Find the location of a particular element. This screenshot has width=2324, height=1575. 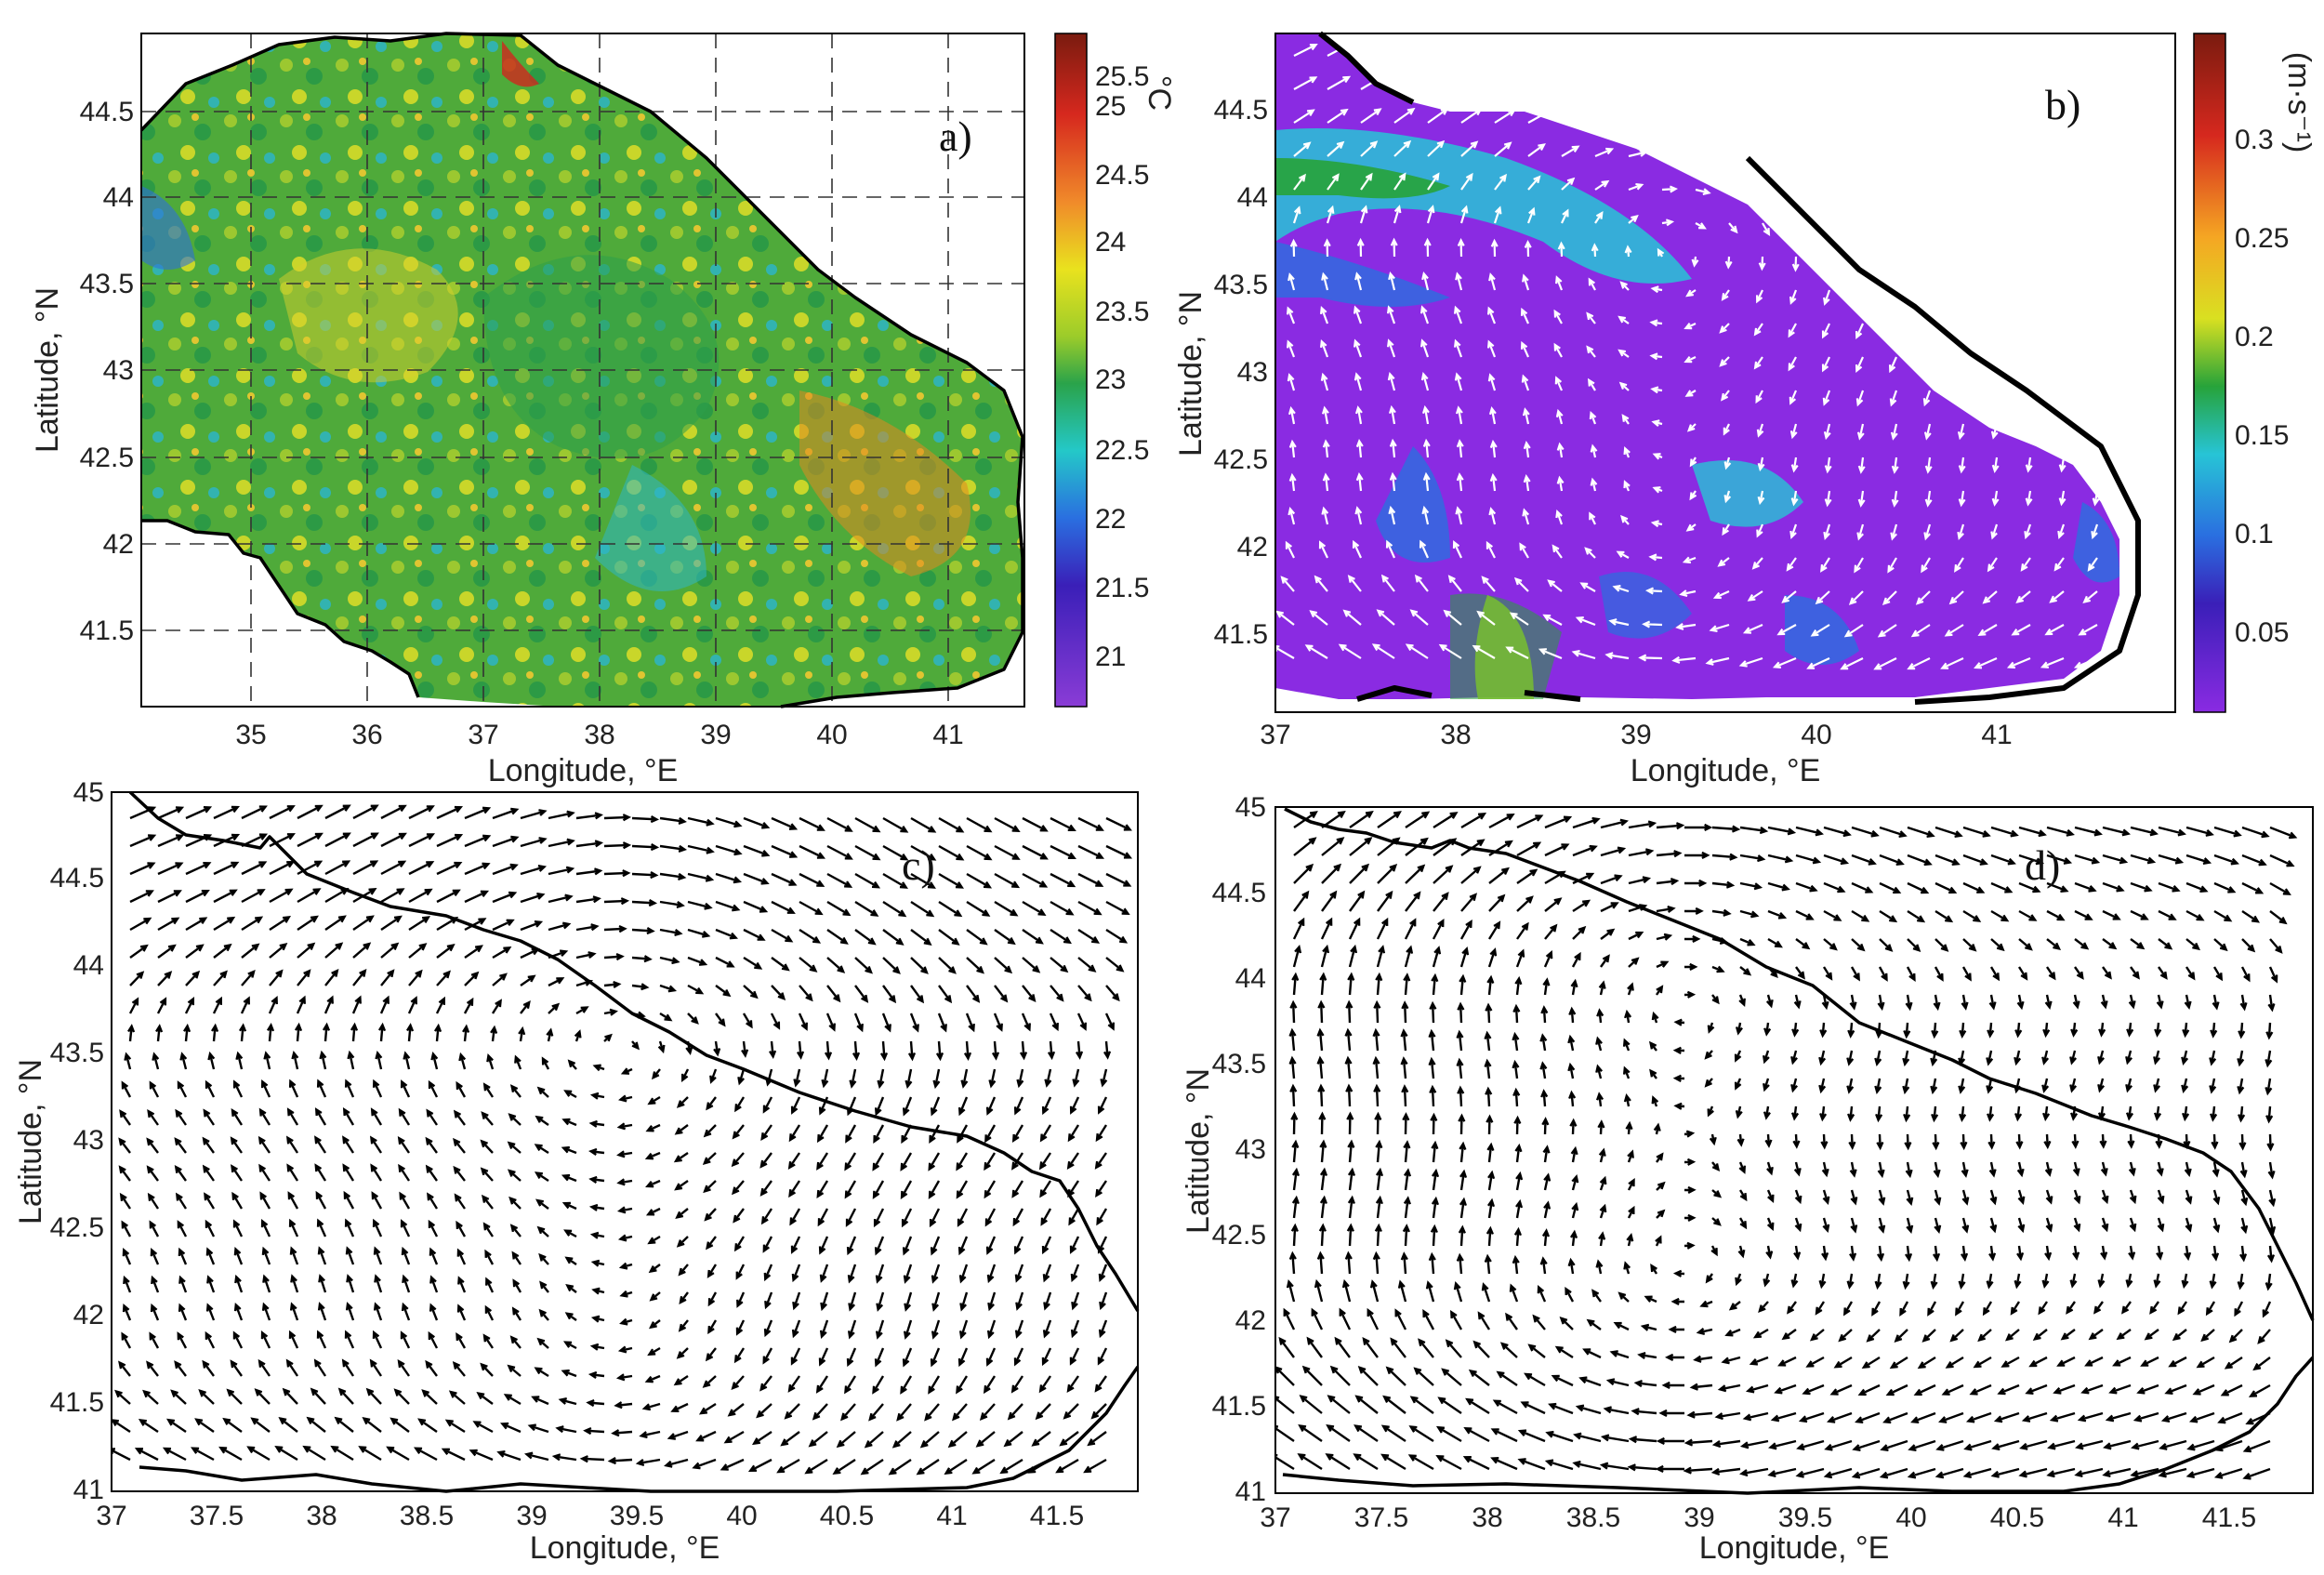

panel-d-xtick: 39 is located at coordinates (1699, 1517).